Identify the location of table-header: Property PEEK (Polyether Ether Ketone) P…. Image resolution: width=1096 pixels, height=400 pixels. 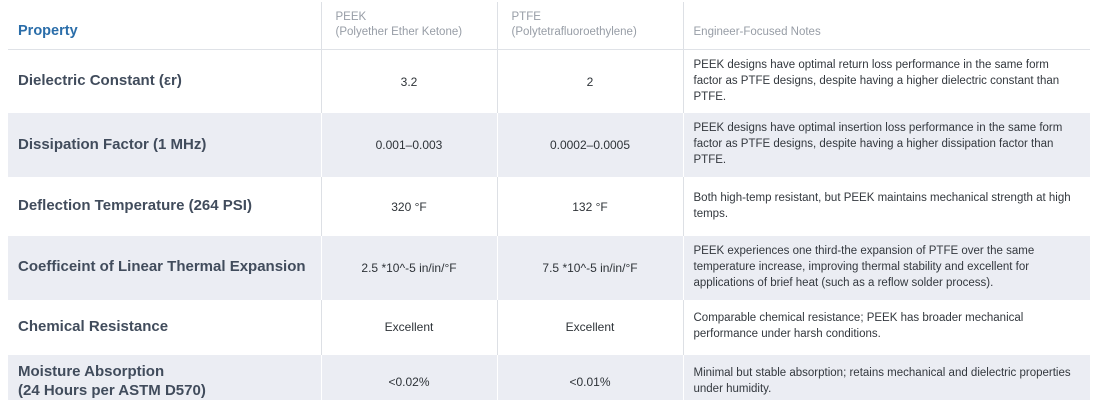
(549, 26).